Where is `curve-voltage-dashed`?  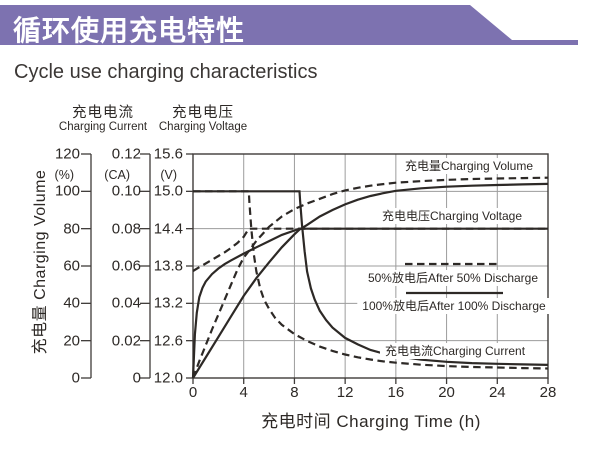 curve-voltage-dashed is located at coordinates (370, 249).